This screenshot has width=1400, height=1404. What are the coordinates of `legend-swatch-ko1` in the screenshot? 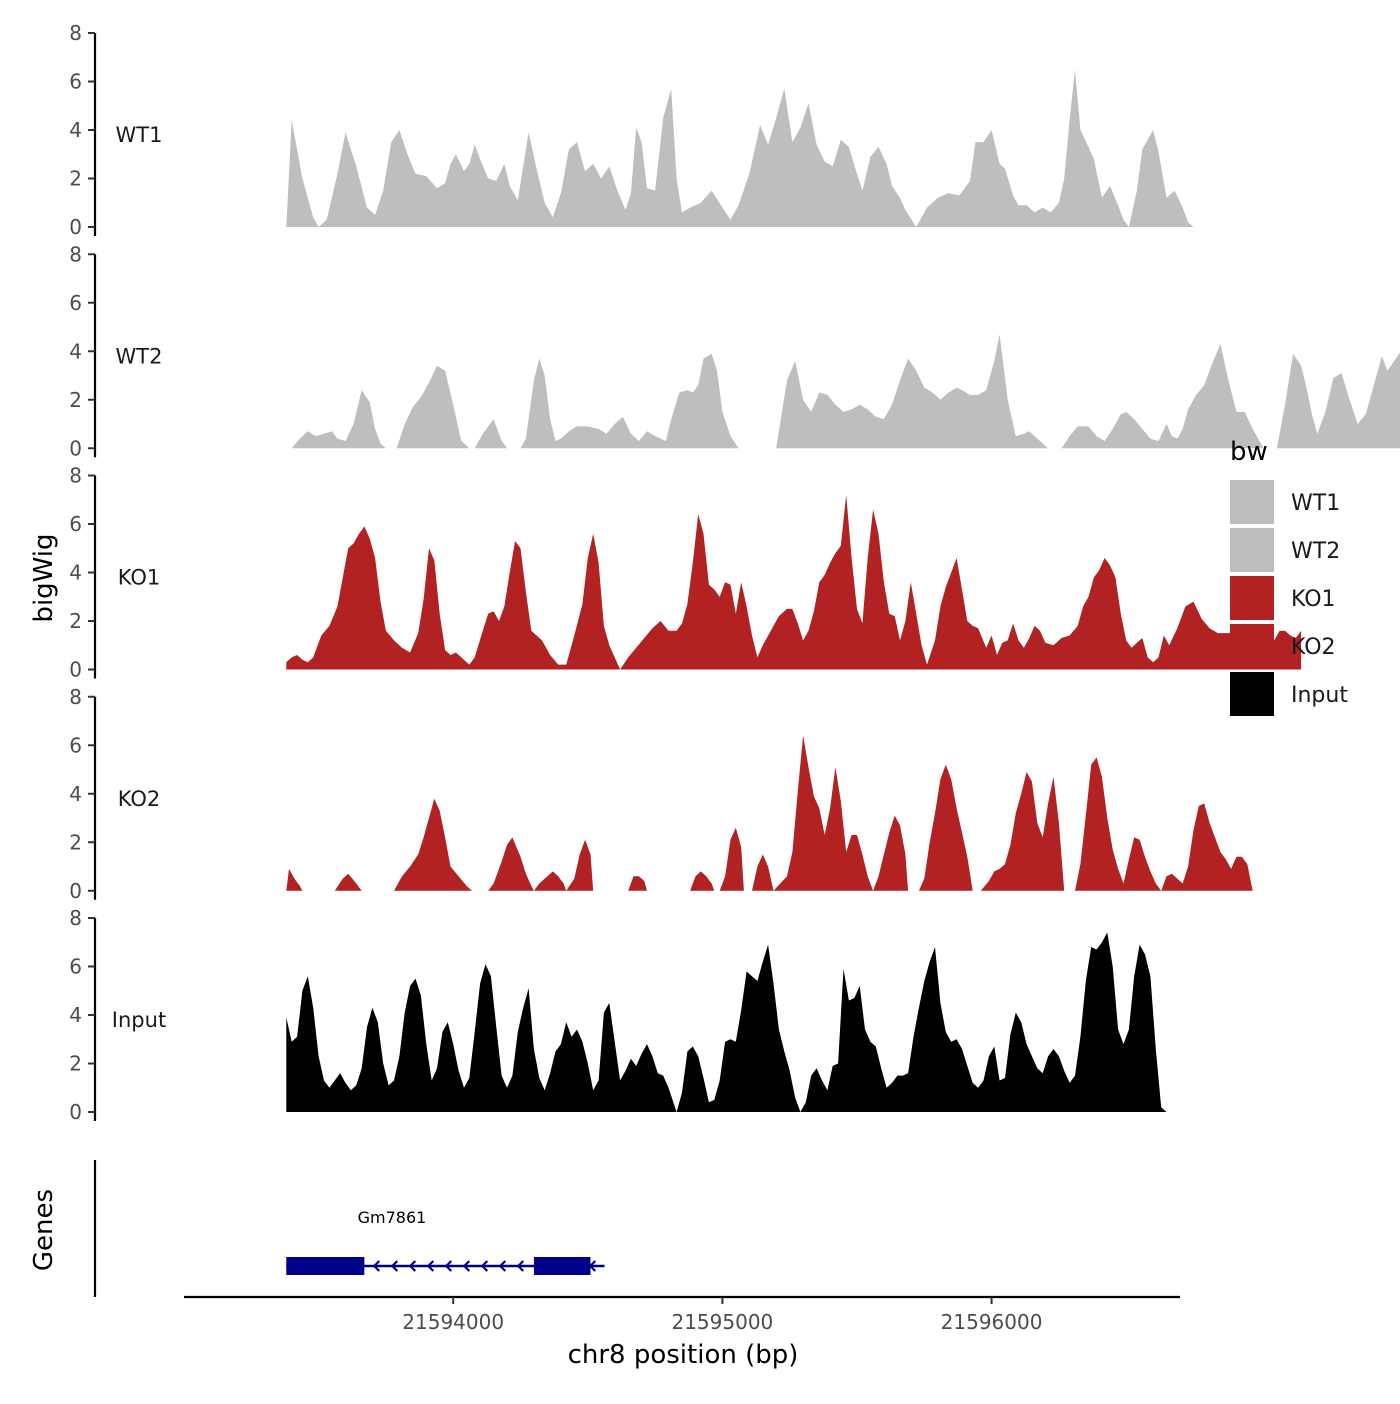 It's located at (1252, 598).